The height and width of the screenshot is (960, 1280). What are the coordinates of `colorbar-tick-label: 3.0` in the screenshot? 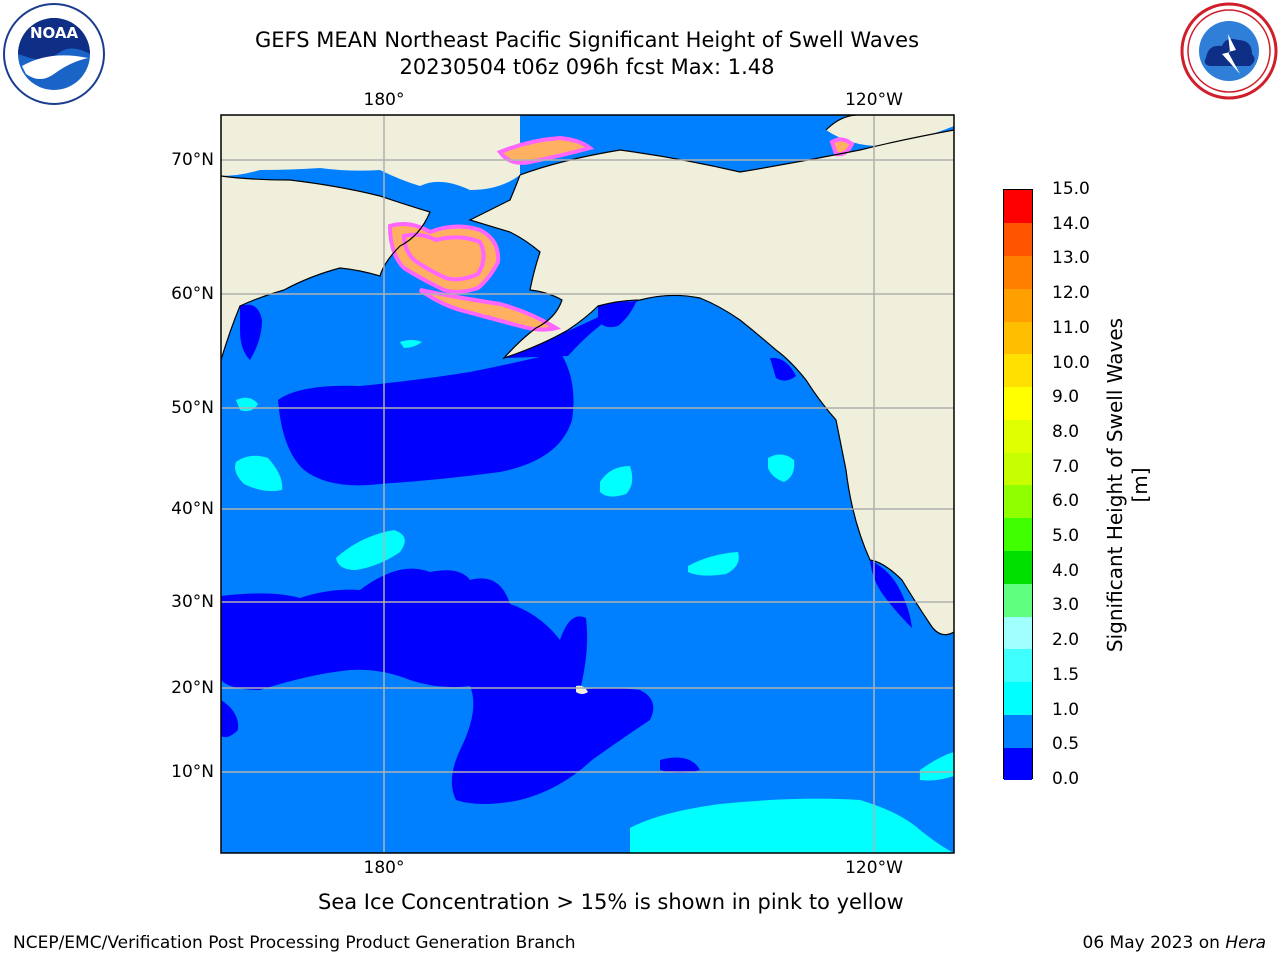 It's located at (1066, 605).